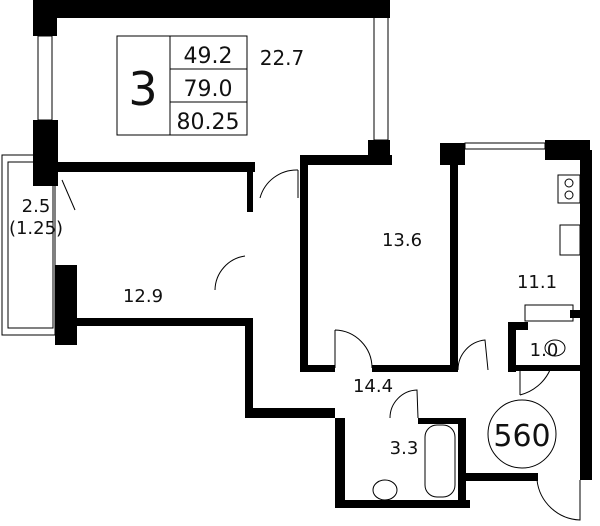 Image resolution: width=600 pixels, height=526 pixels. What do you see at coordinates (440, 461) in the screenshot?
I see `bathtub-icon` at bounding box center [440, 461].